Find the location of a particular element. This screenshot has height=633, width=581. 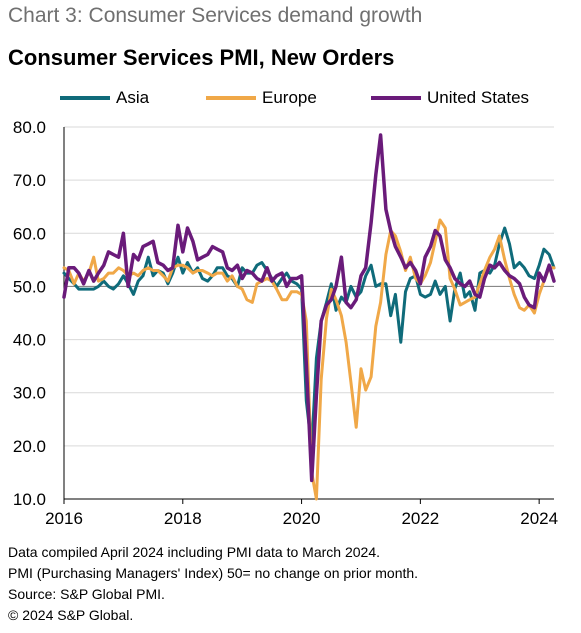

legend-item-europe: Europe is located at coordinates (261, 98).